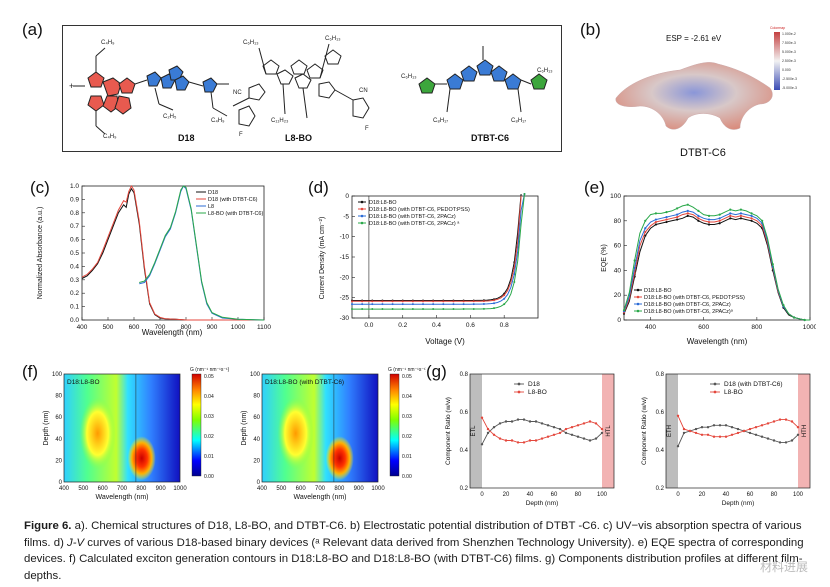  I want to click on x-tick-label: 0.4, so click(436, 325).